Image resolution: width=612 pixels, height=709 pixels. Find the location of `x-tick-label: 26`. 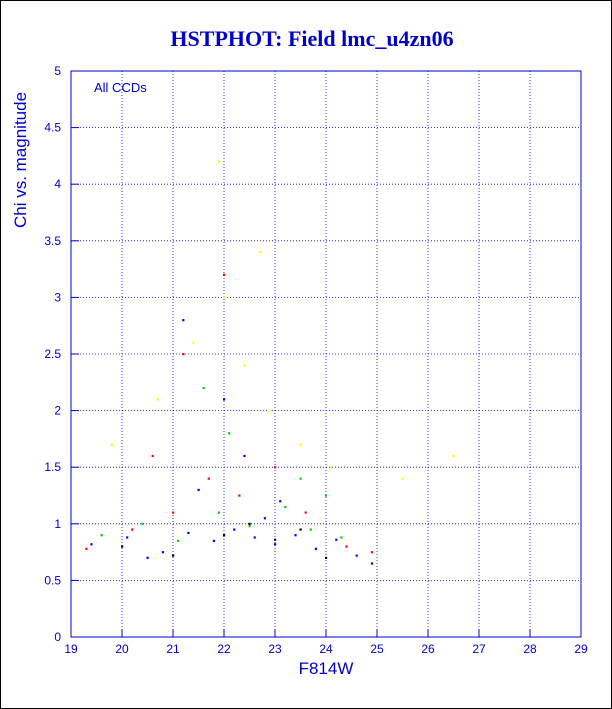

x-tick-label: 26 is located at coordinates (428, 649).